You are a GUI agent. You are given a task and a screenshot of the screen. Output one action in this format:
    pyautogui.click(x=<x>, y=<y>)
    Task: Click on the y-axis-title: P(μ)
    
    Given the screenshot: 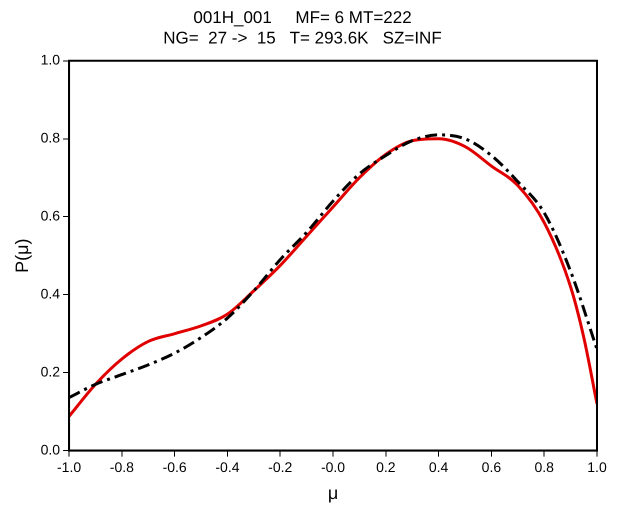 What is the action you would take?
    pyautogui.click(x=22, y=255)
    